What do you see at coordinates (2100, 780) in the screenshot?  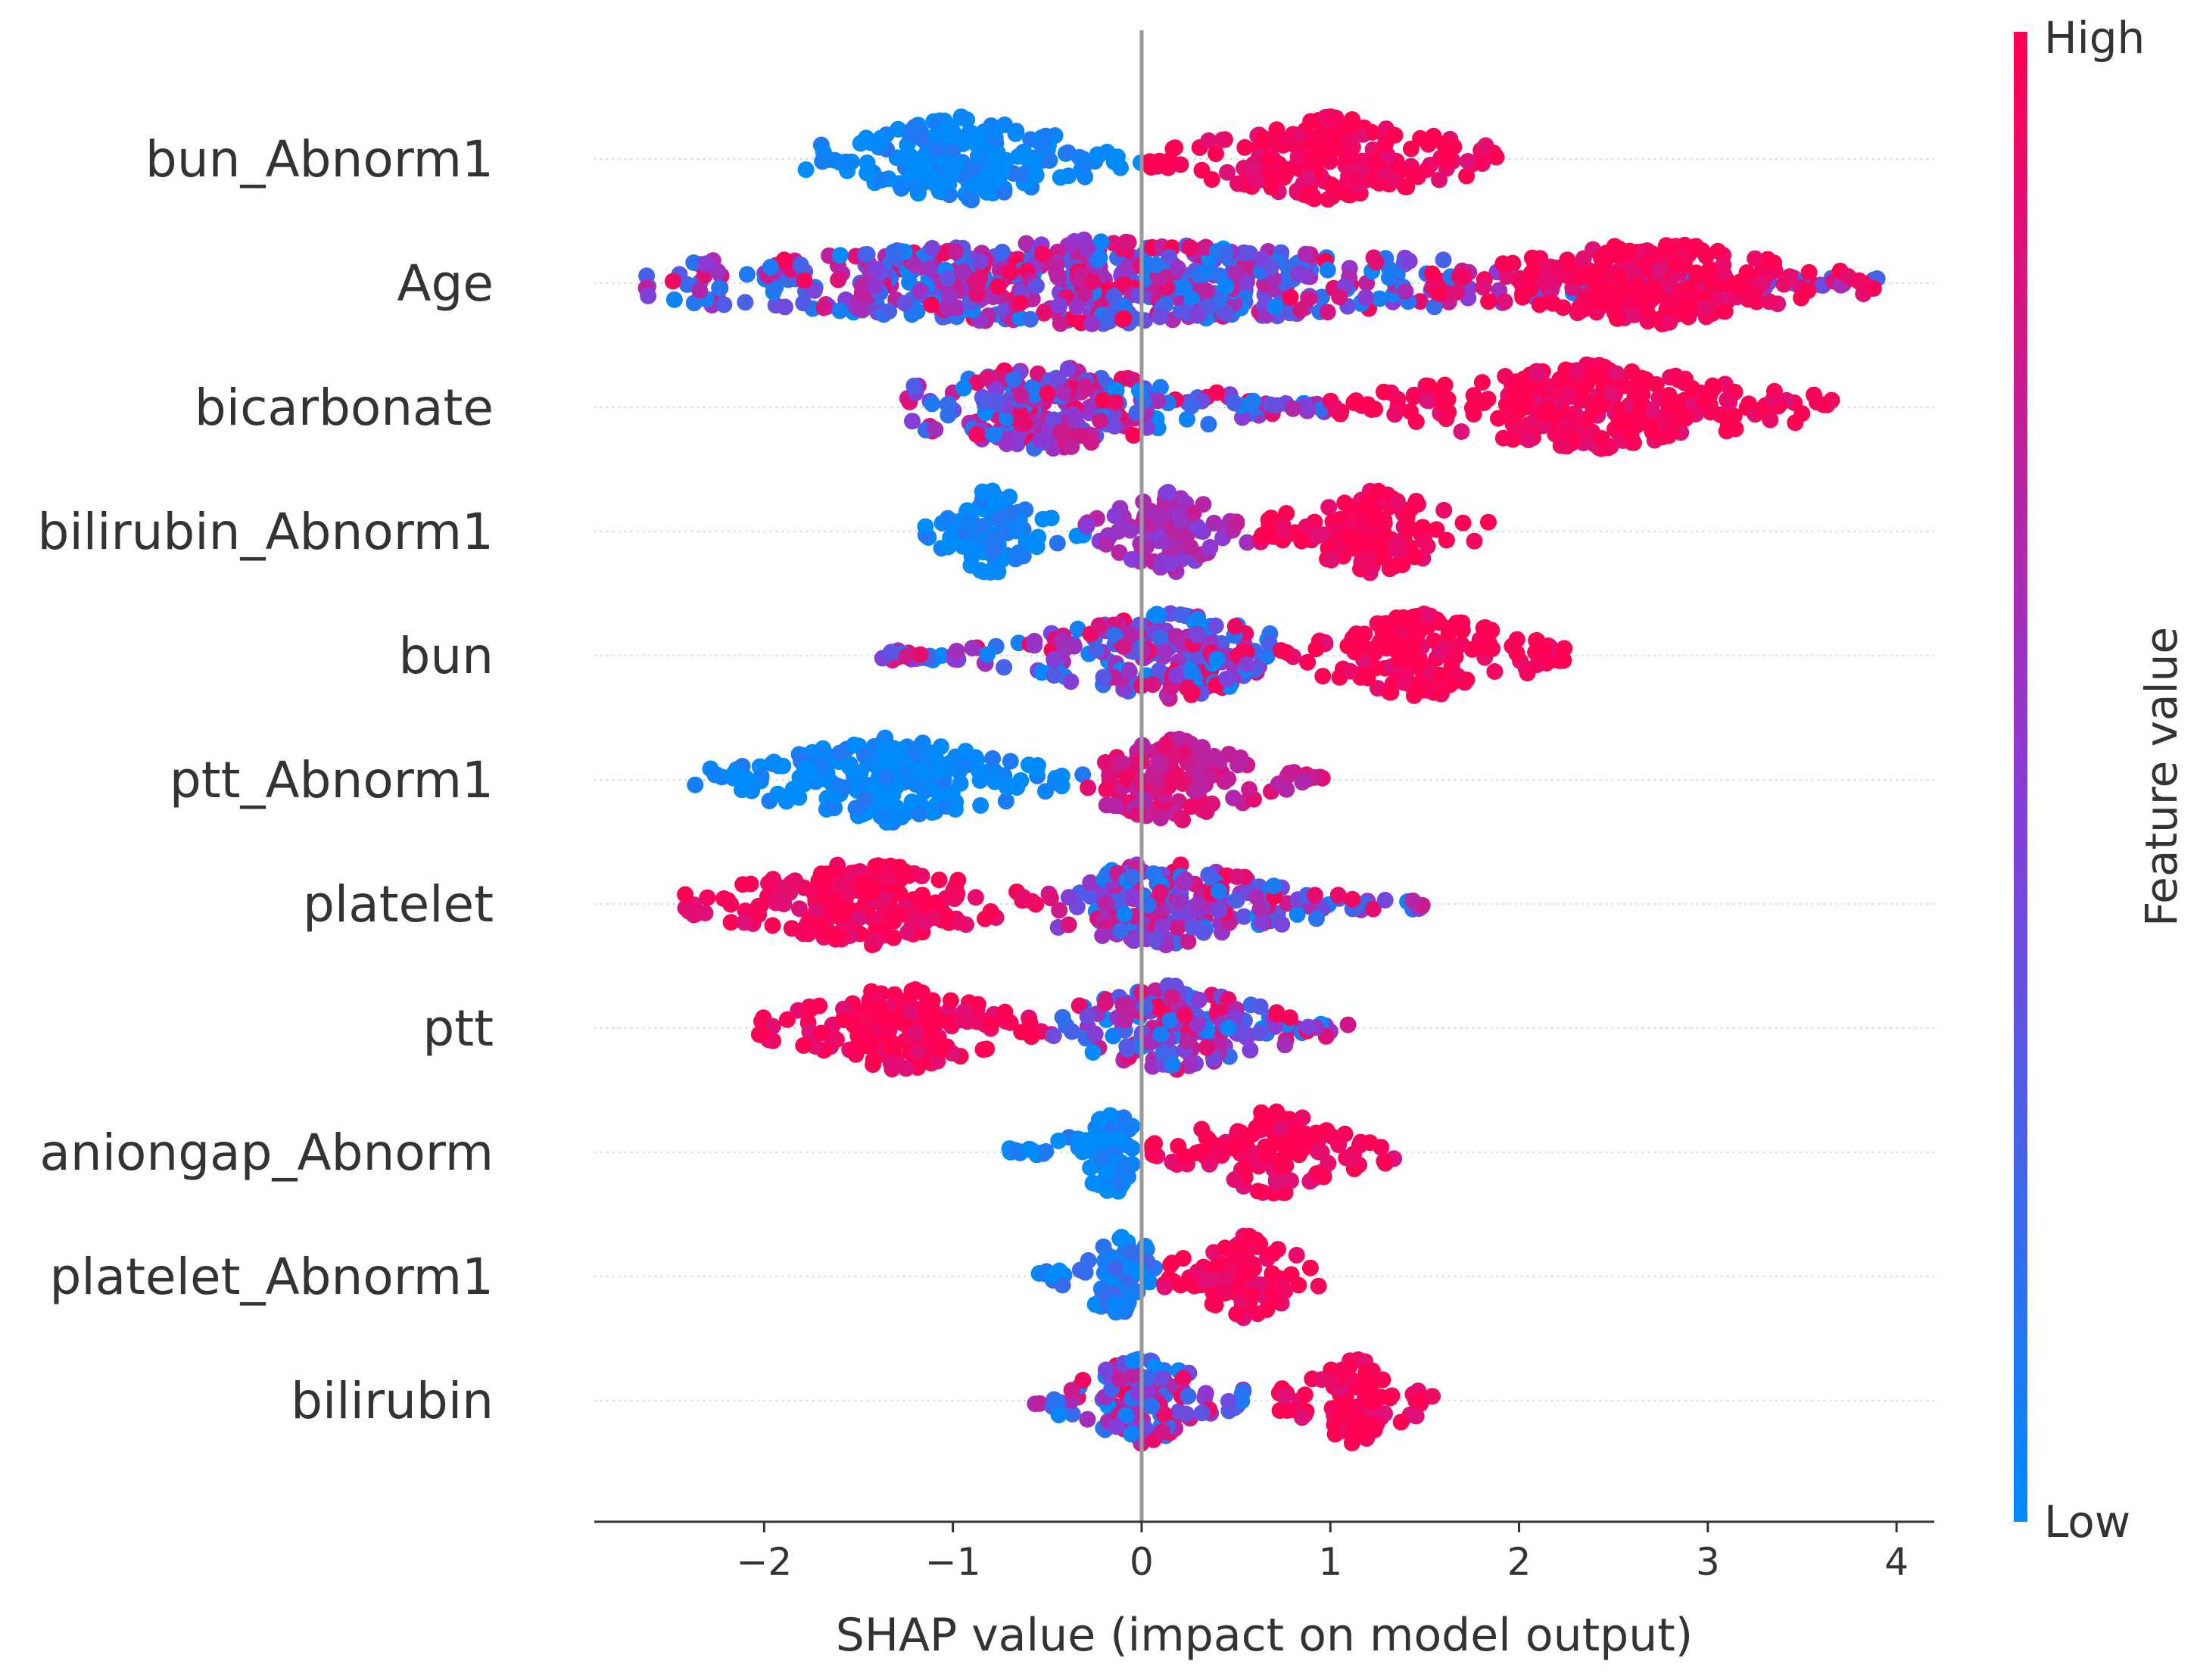 I see `colorbar: High Low Feature value` at bounding box center [2100, 780].